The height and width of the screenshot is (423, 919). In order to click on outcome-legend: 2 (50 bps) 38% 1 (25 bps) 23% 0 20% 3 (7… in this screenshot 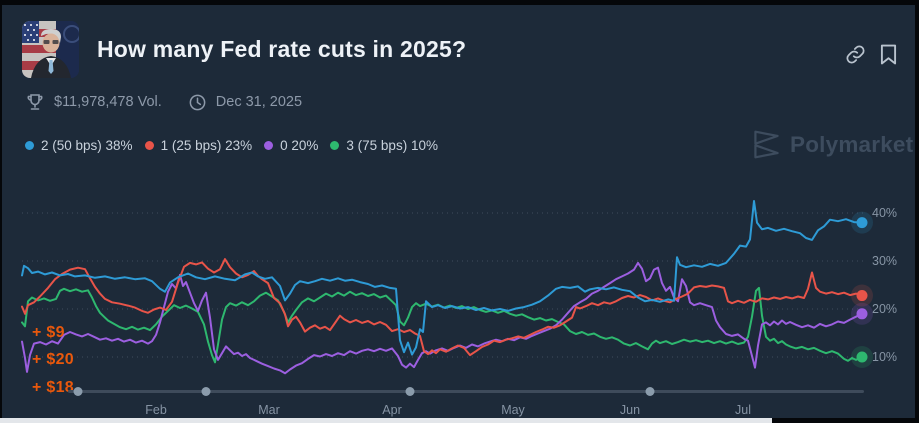, I will do `click(231, 145)`.